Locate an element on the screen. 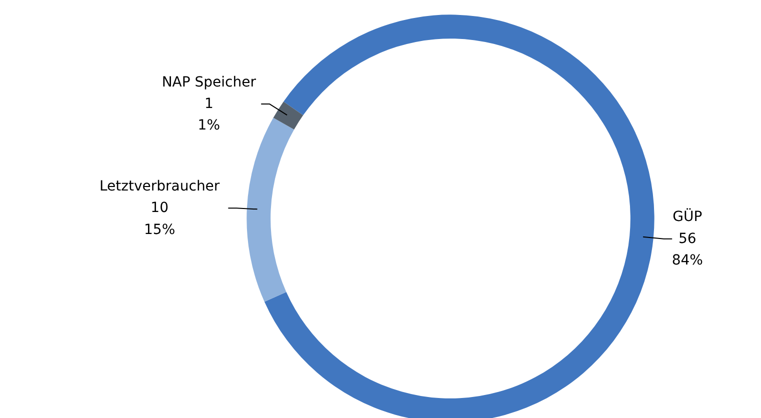 This screenshot has height=418, width=761. slice-label: Letztverbraucher is located at coordinates (159, 186).